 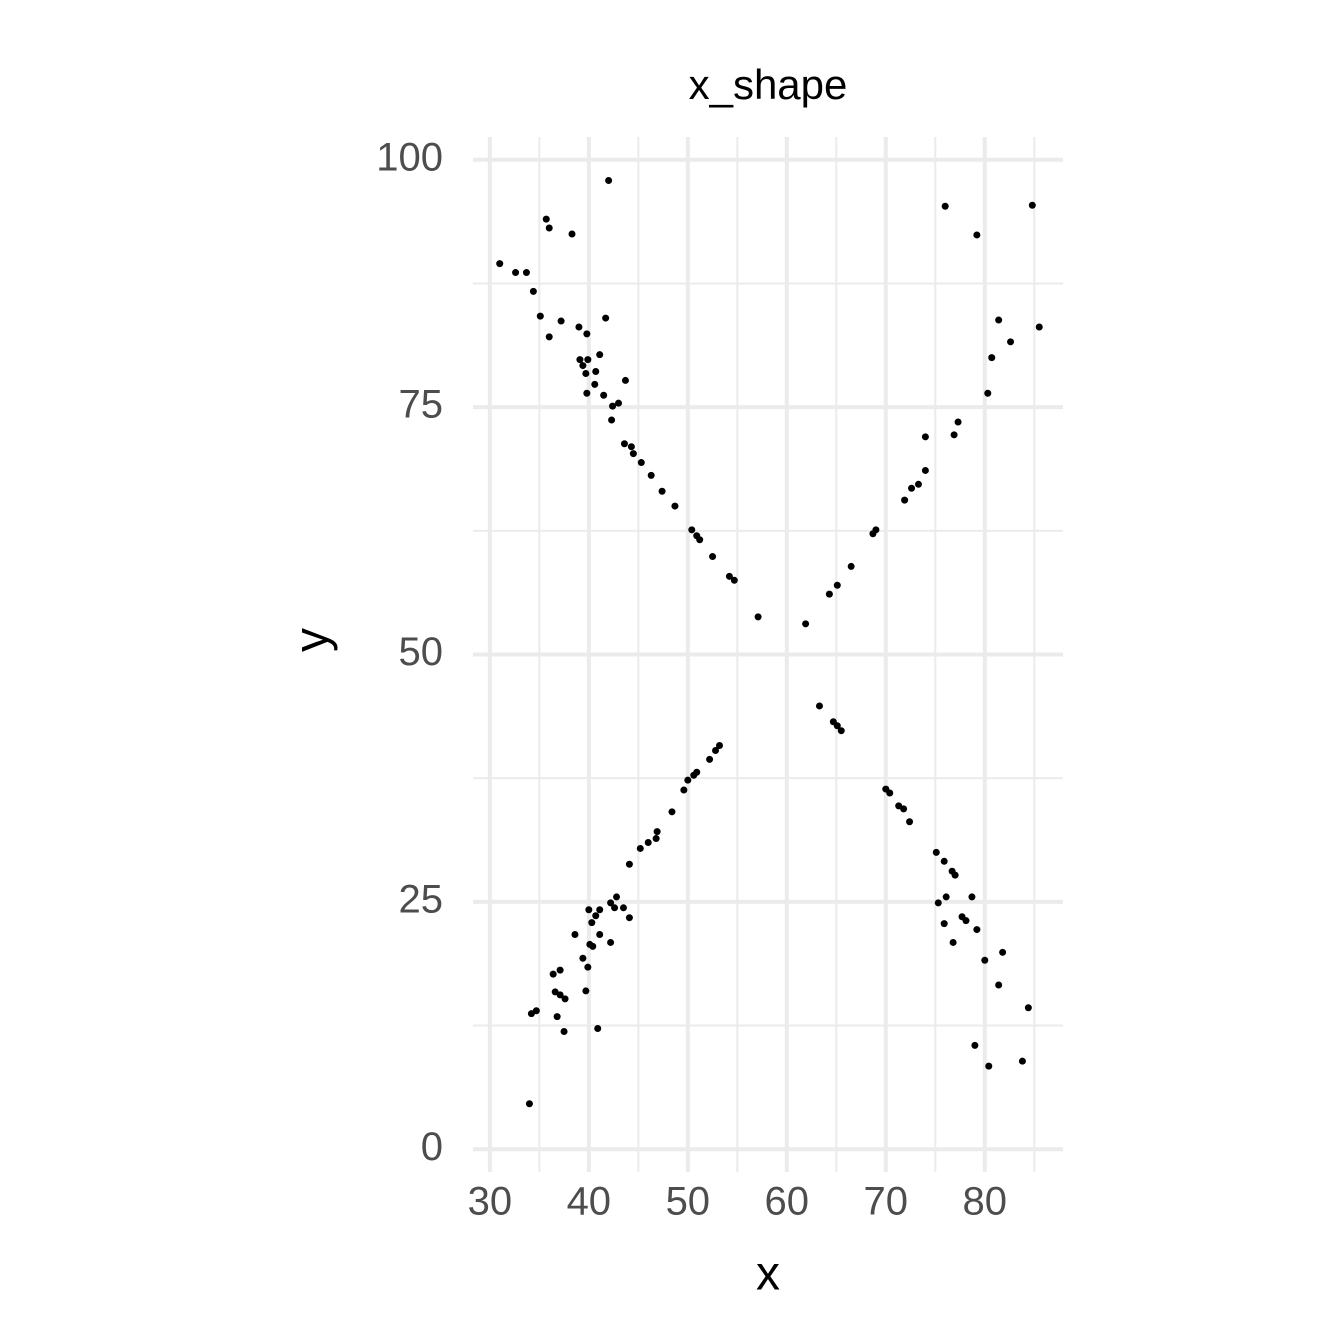 What do you see at coordinates (886, 1202) in the screenshot?
I see `x-tick-label: 70` at bounding box center [886, 1202].